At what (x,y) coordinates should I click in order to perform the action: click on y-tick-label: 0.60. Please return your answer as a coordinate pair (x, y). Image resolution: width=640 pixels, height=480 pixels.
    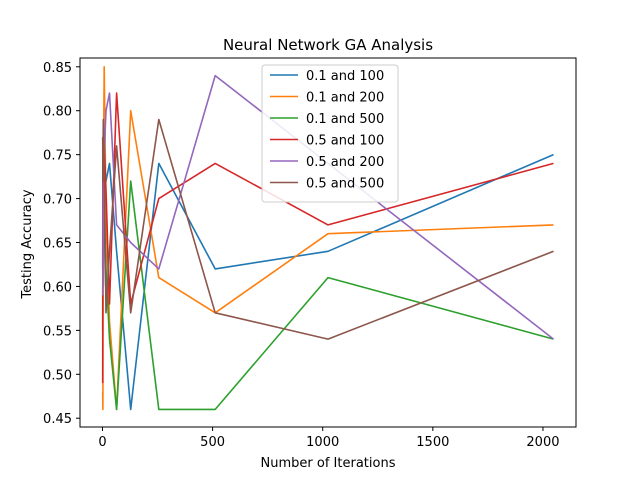
    Looking at the image, I should click on (57, 287).